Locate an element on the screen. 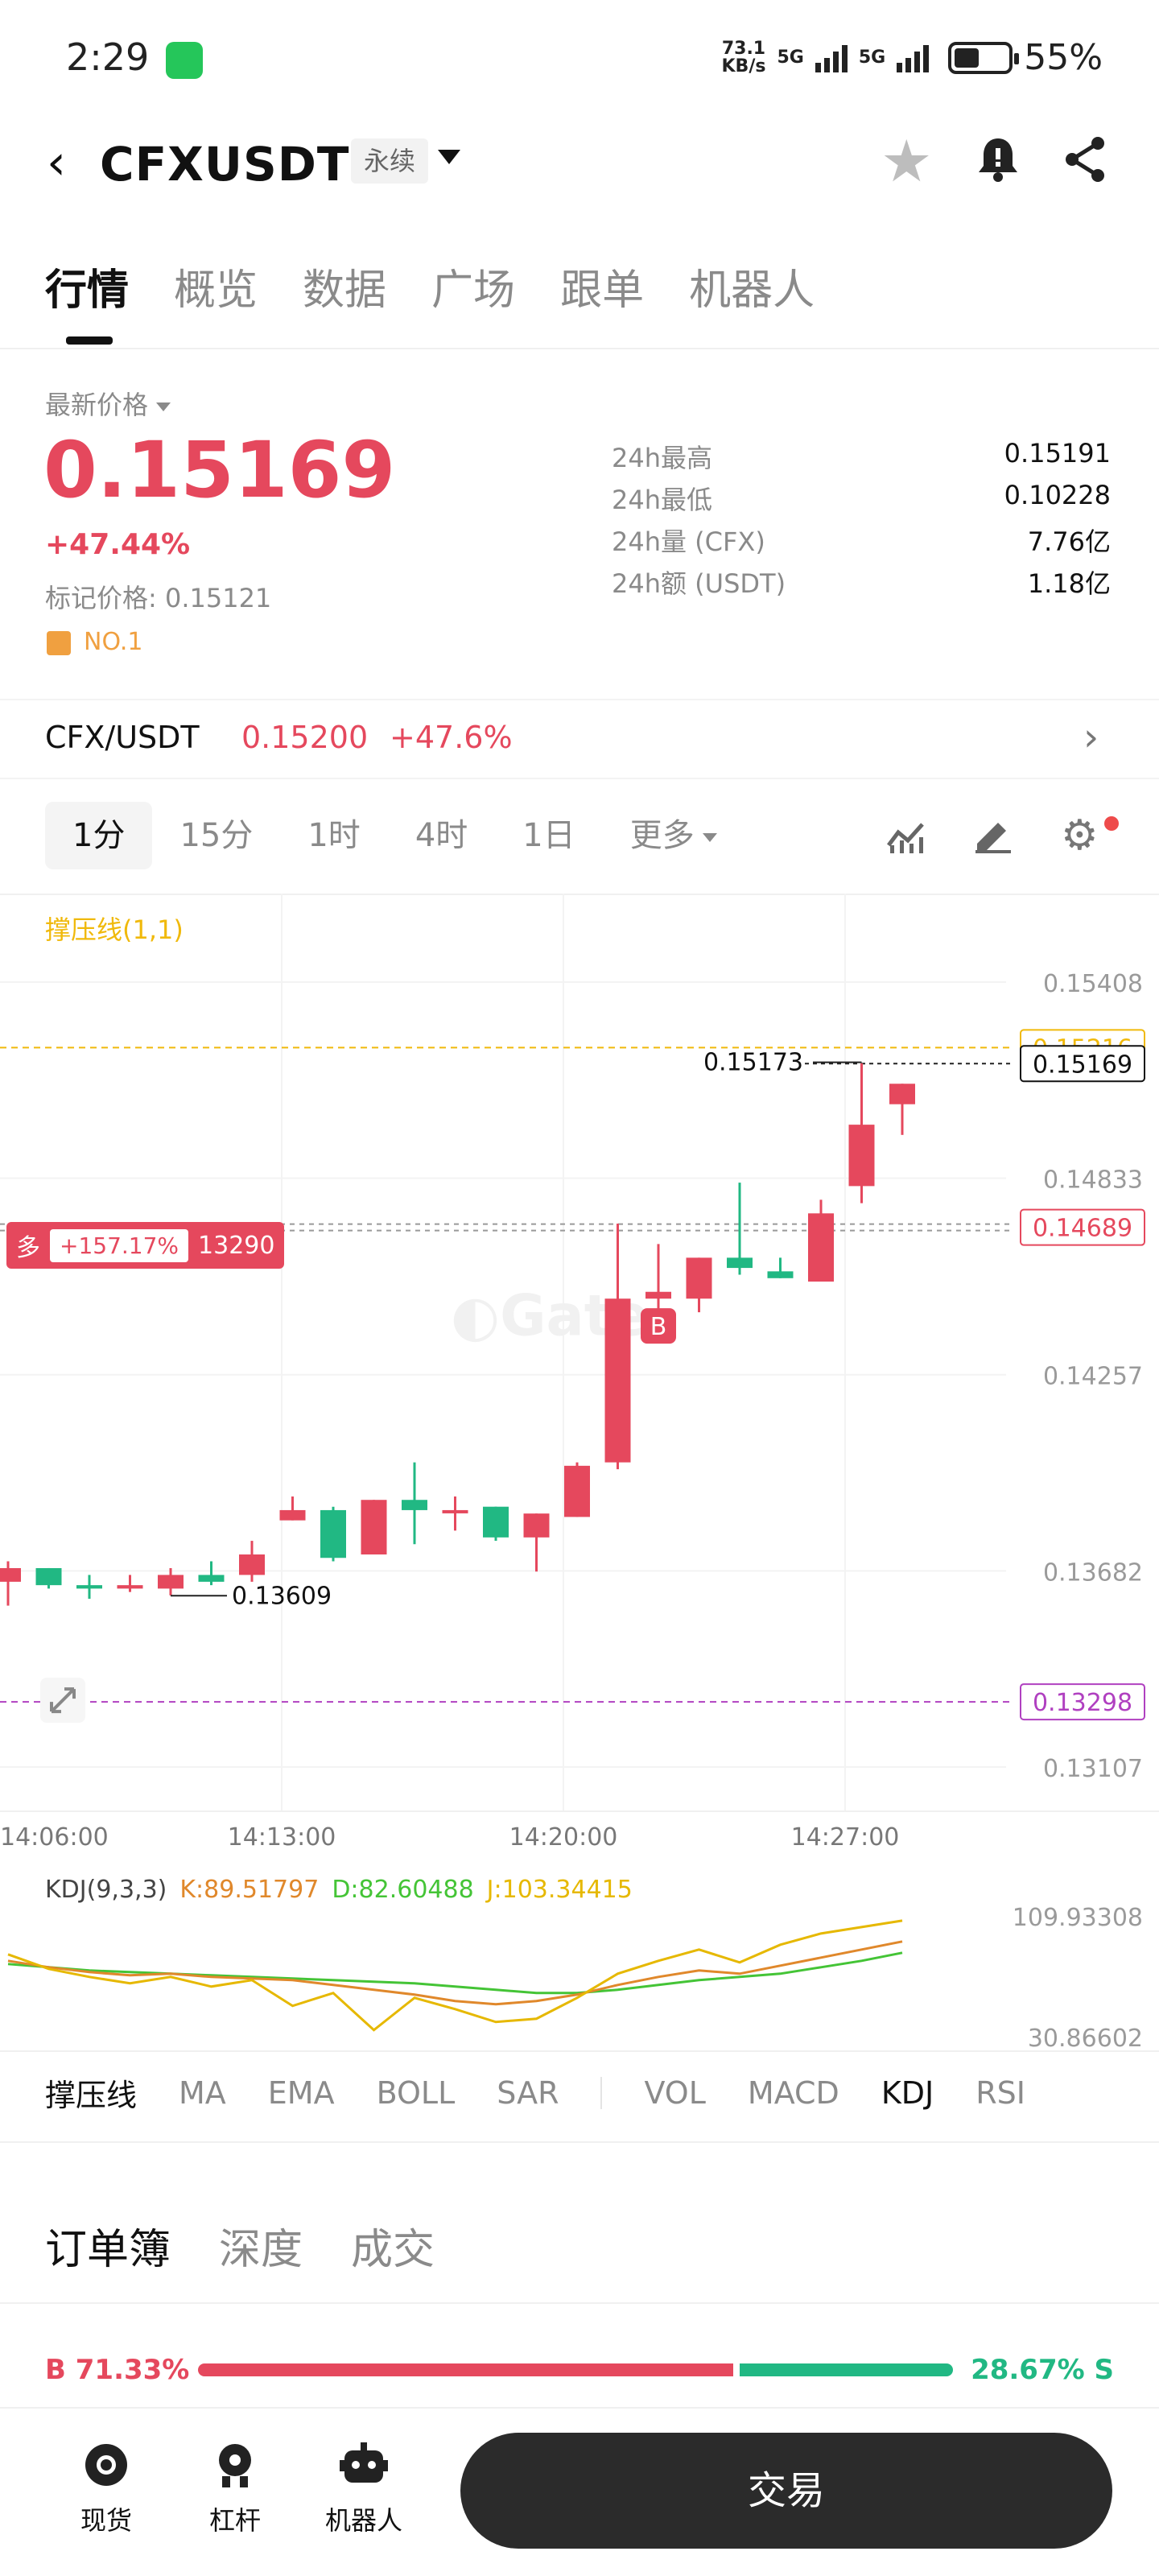 This screenshot has width=1159, height=2576. bottom-nav: 现货 杠杆 机器人 交易 is located at coordinates (579, 2491).